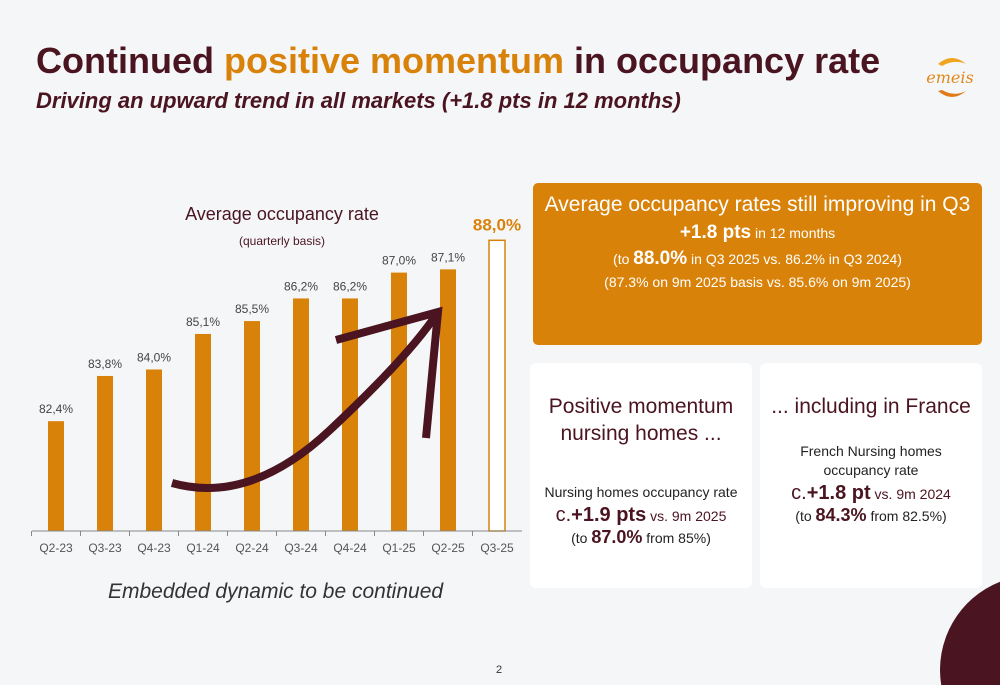  Describe the element at coordinates (497, 224) in the screenshot. I see `data-label: 88,0%` at that location.